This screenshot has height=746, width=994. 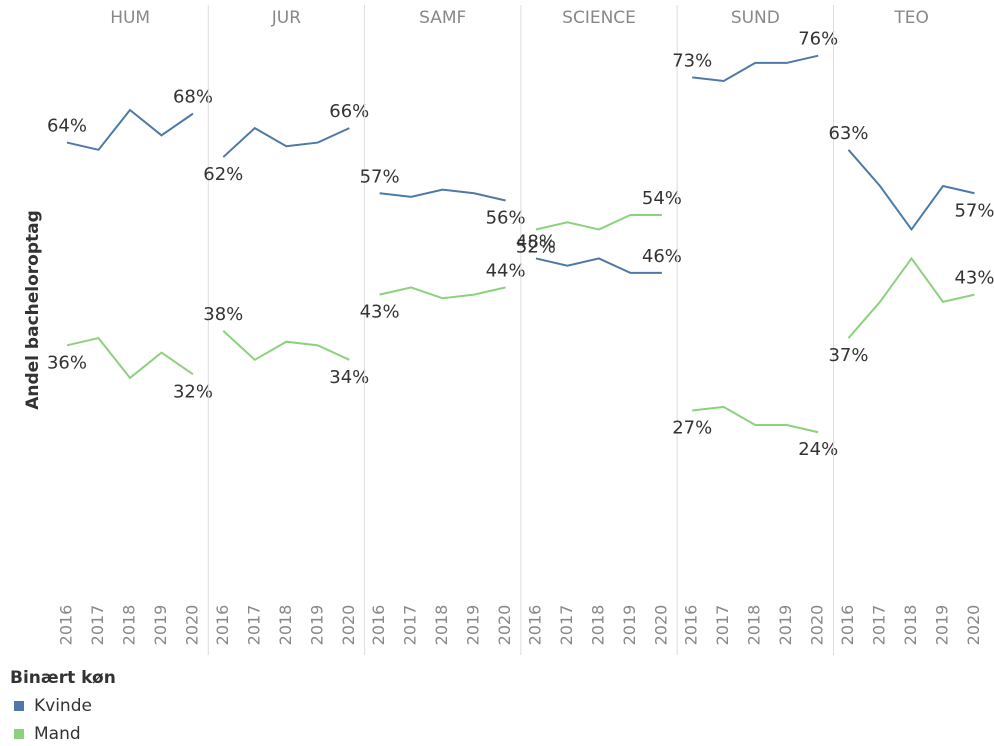 I want to click on legend-label: Mand, so click(x=57, y=734).